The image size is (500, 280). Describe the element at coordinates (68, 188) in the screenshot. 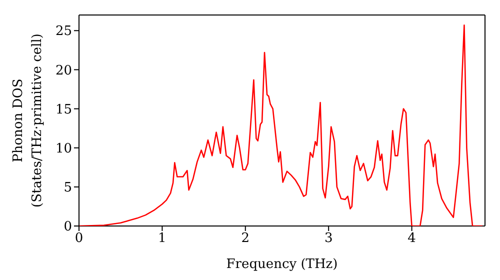

I see `y-tick-label: 5` at that location.